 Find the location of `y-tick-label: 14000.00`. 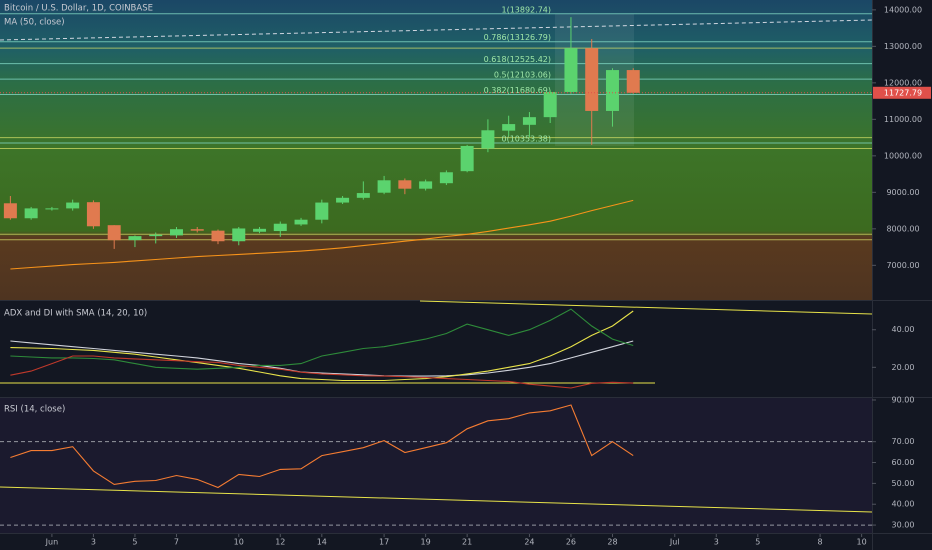

y-tick-label: 14000.00 is located at coordinates (903, 9).